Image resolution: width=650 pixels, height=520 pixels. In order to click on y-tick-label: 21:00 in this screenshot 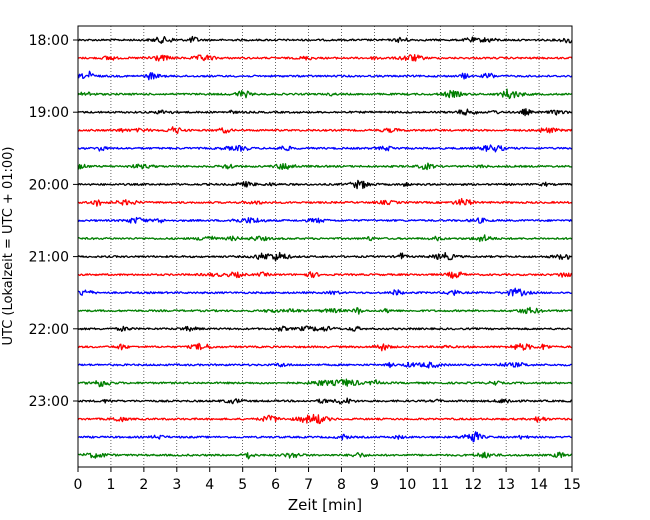, I will do `click(49, 258)`.